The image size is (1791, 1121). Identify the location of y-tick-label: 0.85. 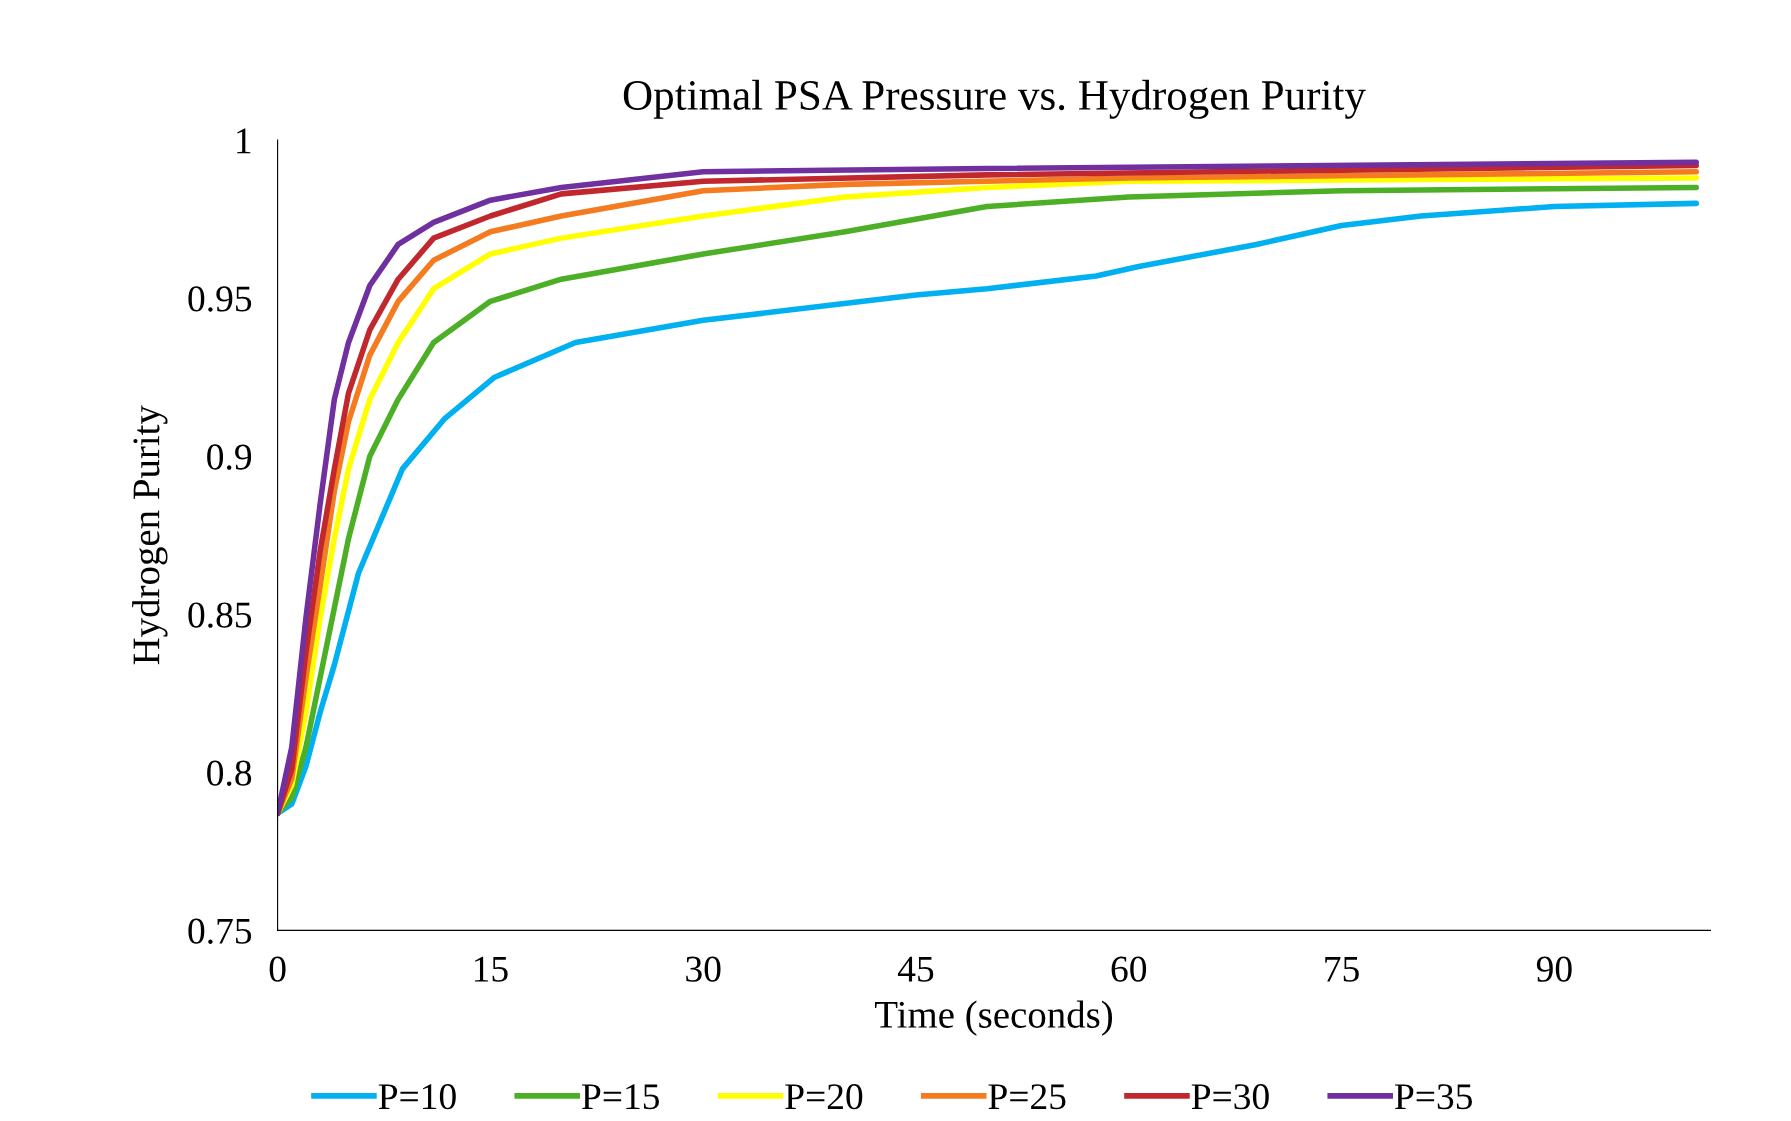
(220, 615).